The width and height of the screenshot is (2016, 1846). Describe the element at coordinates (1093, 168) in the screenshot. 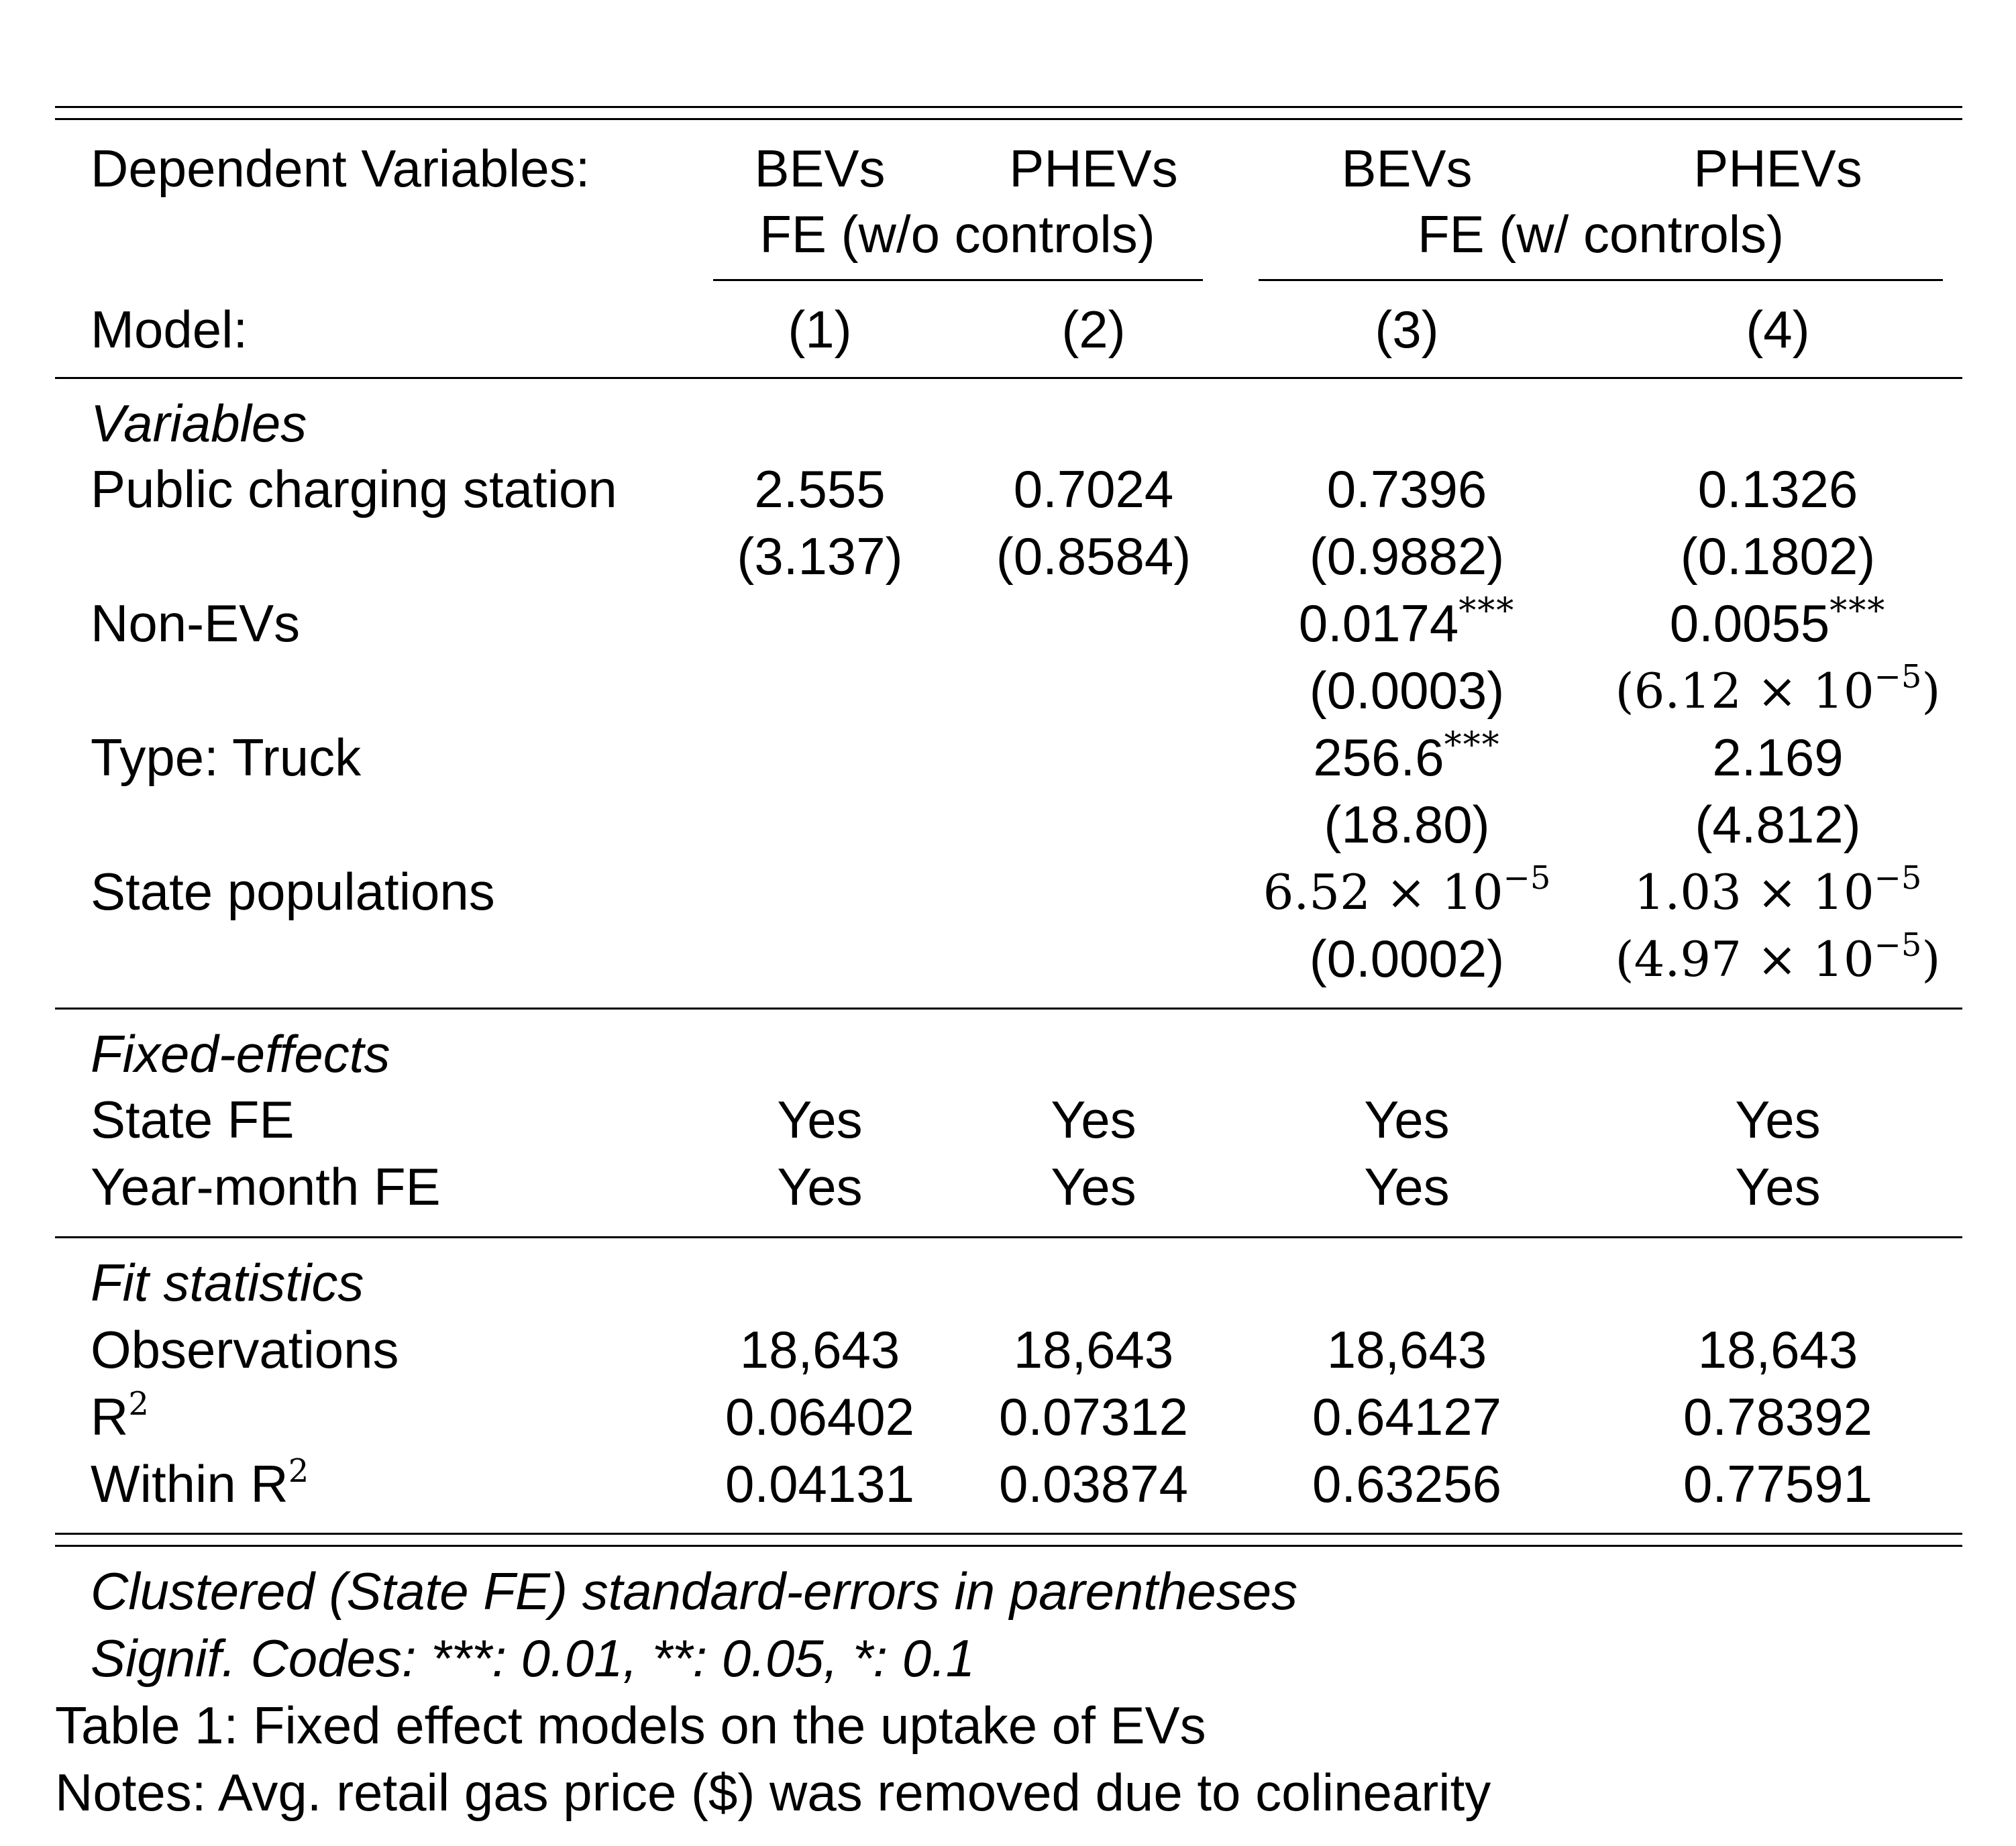

I see `dependent-col2: PHEVs` at that location.